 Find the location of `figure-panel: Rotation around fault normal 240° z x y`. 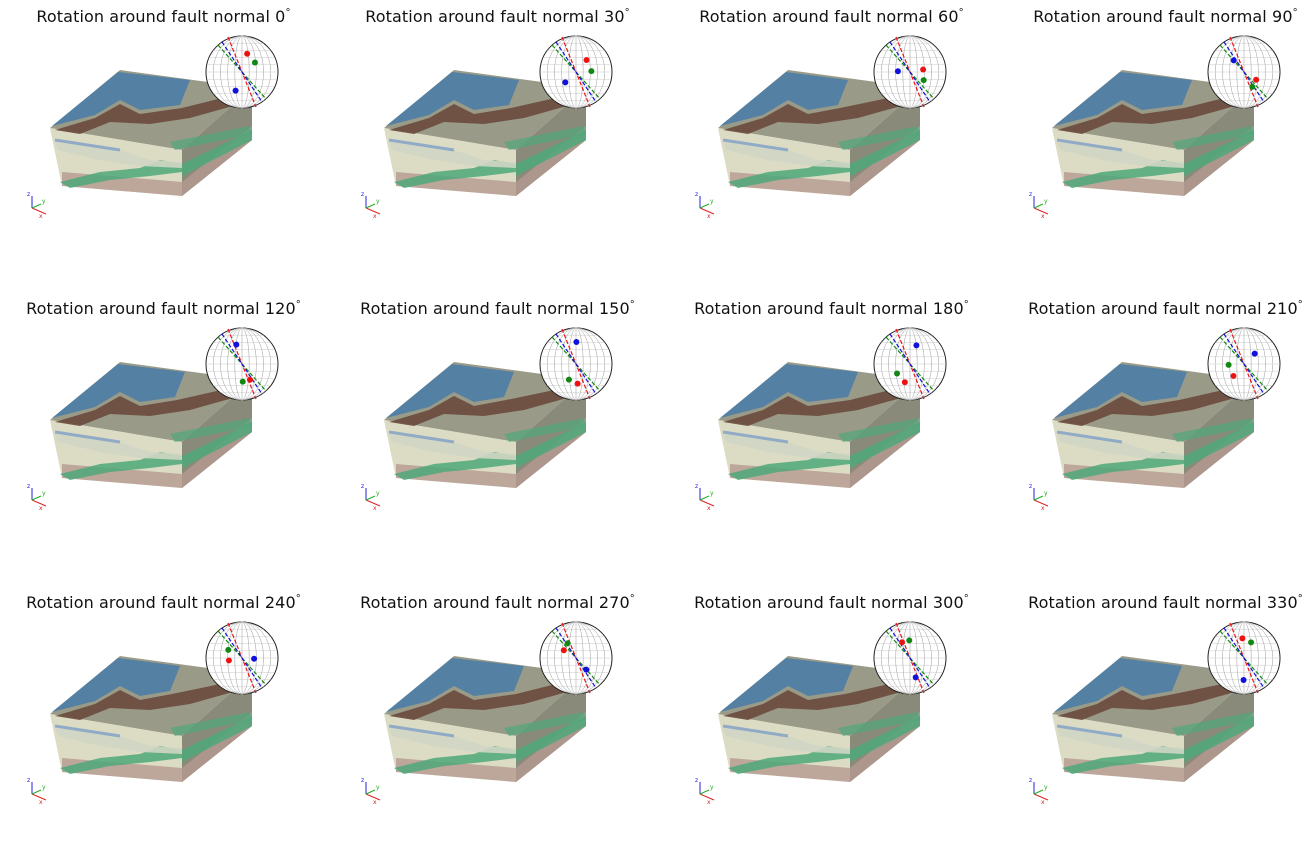

figure-panel: Rotation around fault normal 240° z x y is located at coordinates (163, 721).